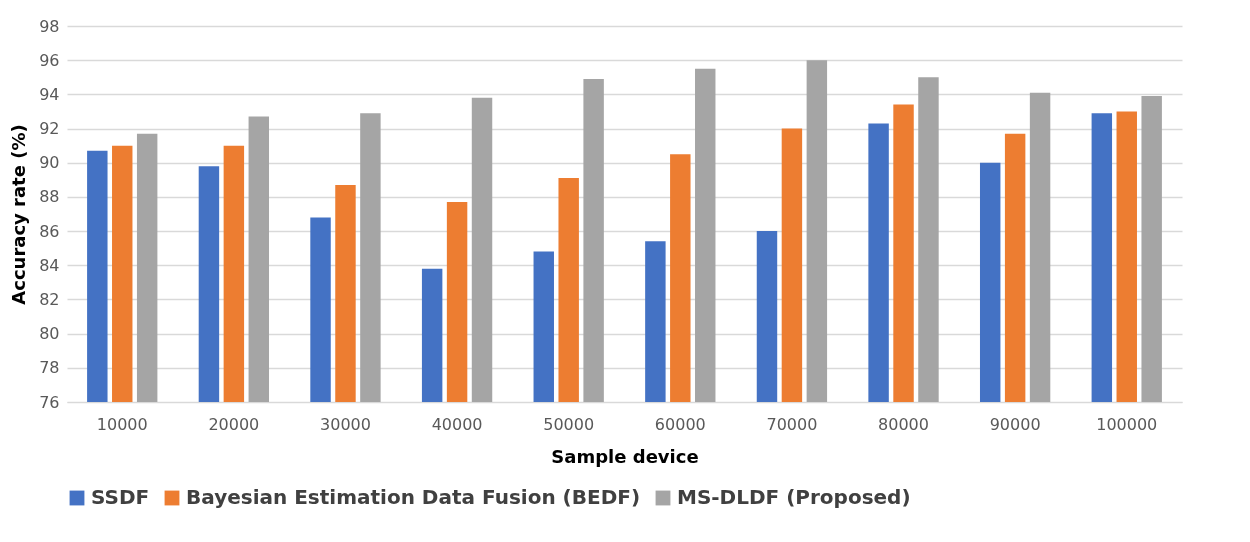  What do you see at coordinates (49, 299) in the screenshot?
I see `y-tick-label: 82` at bounding box center [49, 299].